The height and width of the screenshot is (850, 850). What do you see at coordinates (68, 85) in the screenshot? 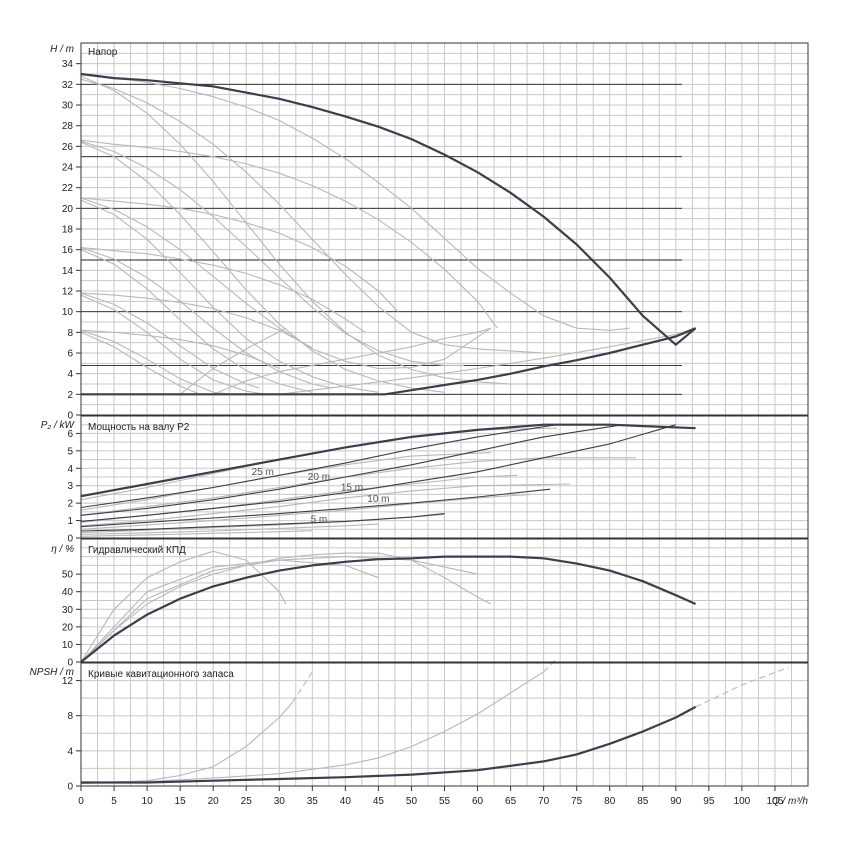
I see `y-tick-label: 32` at bounding box center [68, 85].